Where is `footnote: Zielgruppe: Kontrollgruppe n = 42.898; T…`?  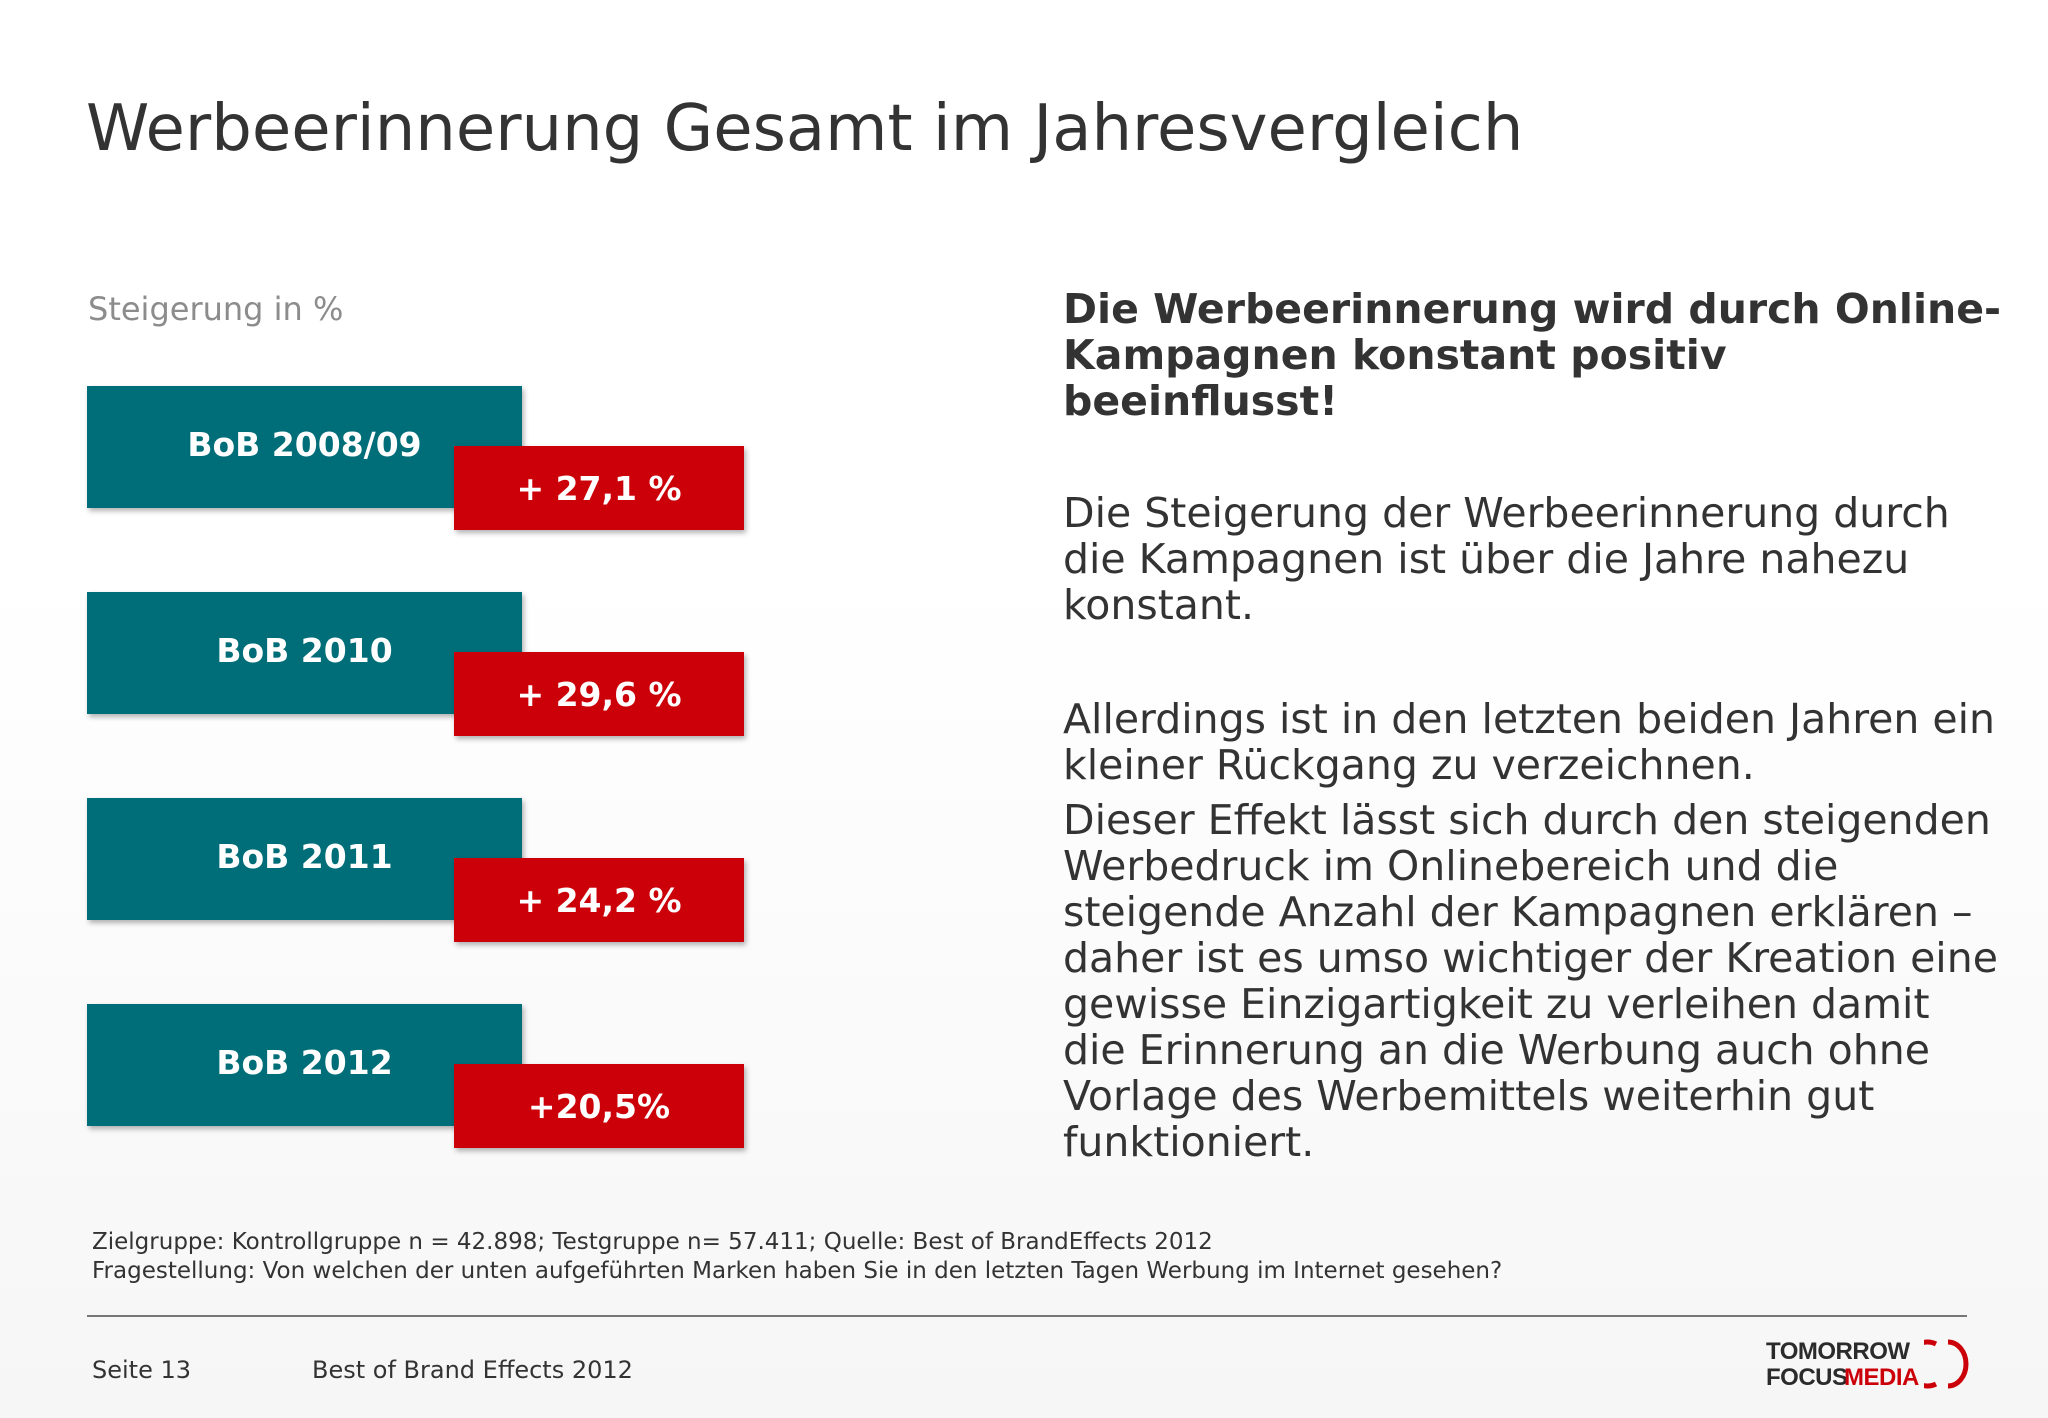
footnote: Zielgruppe: Kontrollgruppe n = 42.898; T… is located at coordinates (797, 1257).